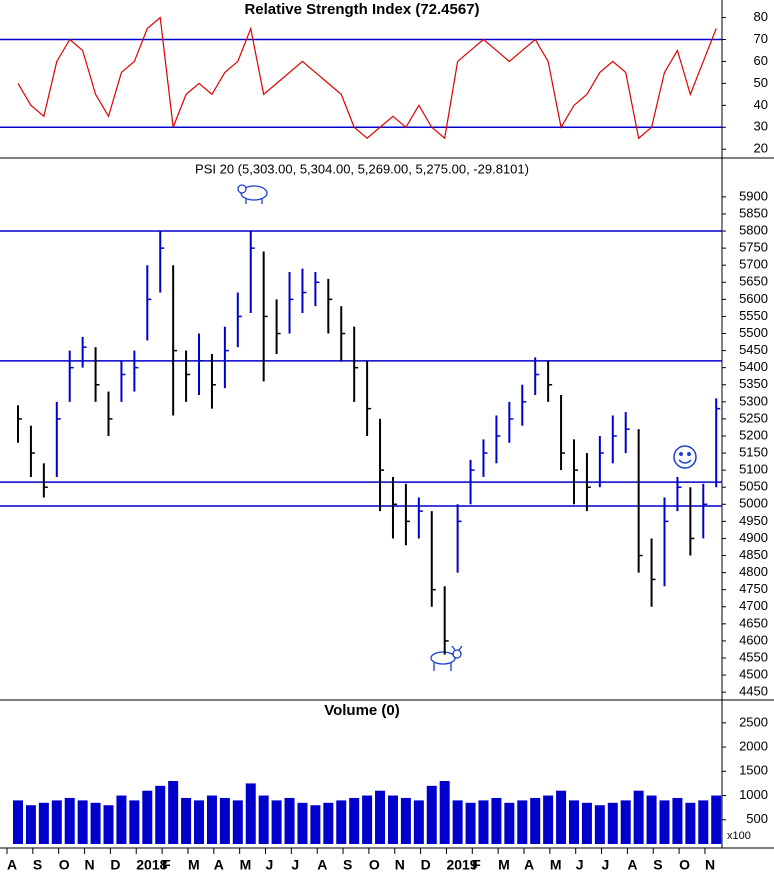 This screenshot has height=878, width=774. Describe the element at coordinates (761, 38) in the screenshot. I see `y-tick-label: 70` at that location.